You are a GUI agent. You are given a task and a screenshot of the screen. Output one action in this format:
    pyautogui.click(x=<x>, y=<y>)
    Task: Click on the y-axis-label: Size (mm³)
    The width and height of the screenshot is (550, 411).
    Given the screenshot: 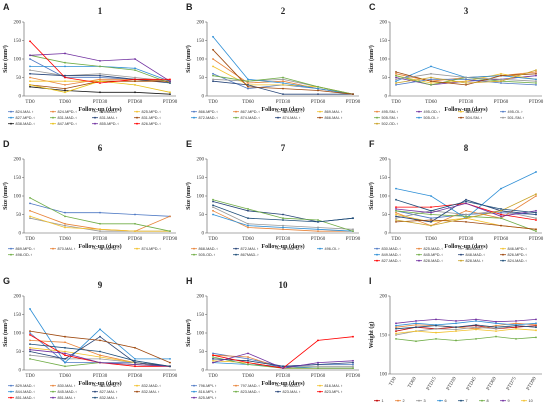 What is the action you would take?
    pyautogui.click(x=5, y=196)
    